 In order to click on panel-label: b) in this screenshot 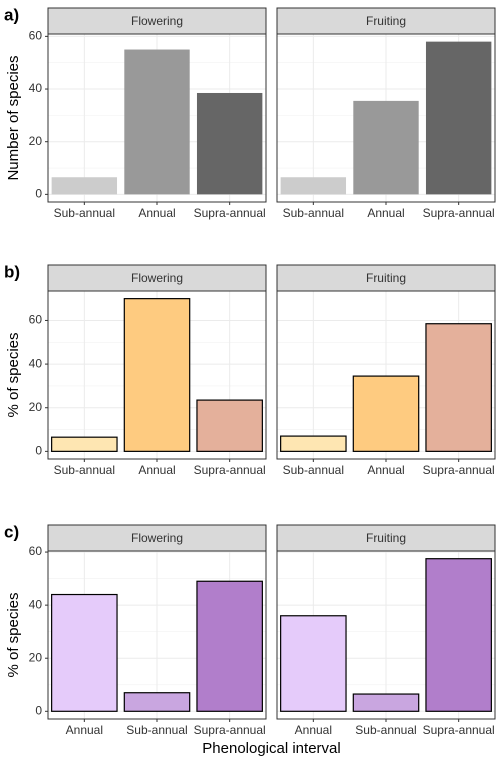, I will do `click(12, 271)`.